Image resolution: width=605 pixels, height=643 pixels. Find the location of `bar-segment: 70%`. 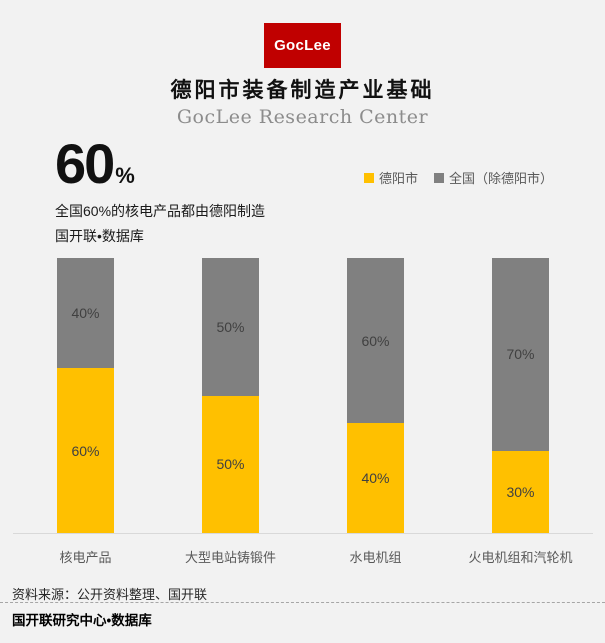

bar-segment: 70% is located at coordinates (520, 354).